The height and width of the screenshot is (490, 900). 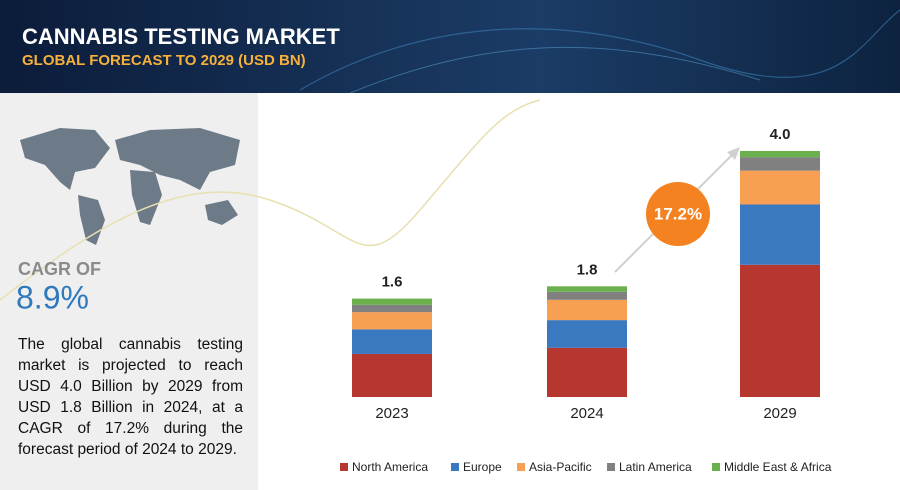 What do you see at coordinates (778, 467) in the screenshot?
I see `legend-label: Middle East & Africa` at bounding box center [778, 467].